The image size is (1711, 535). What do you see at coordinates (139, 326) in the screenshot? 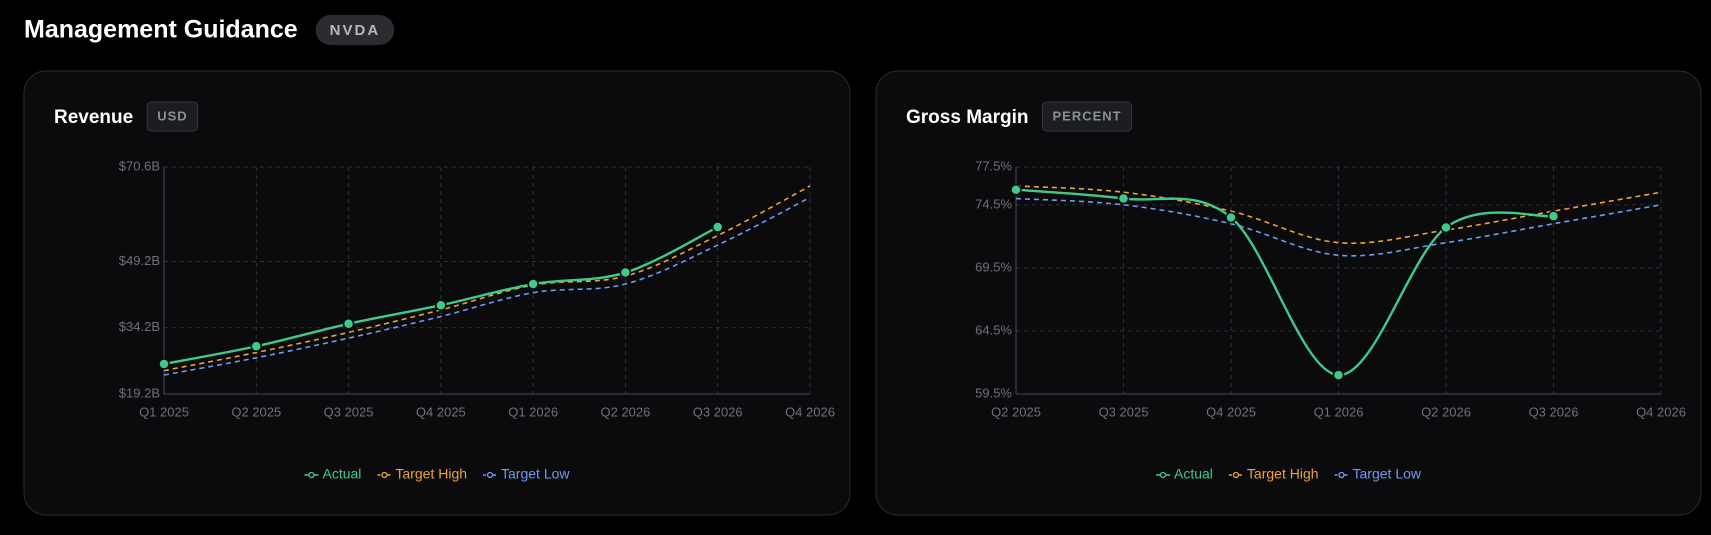
I see `y-tick-label: $34.2B` at bounding box center [139, 326].